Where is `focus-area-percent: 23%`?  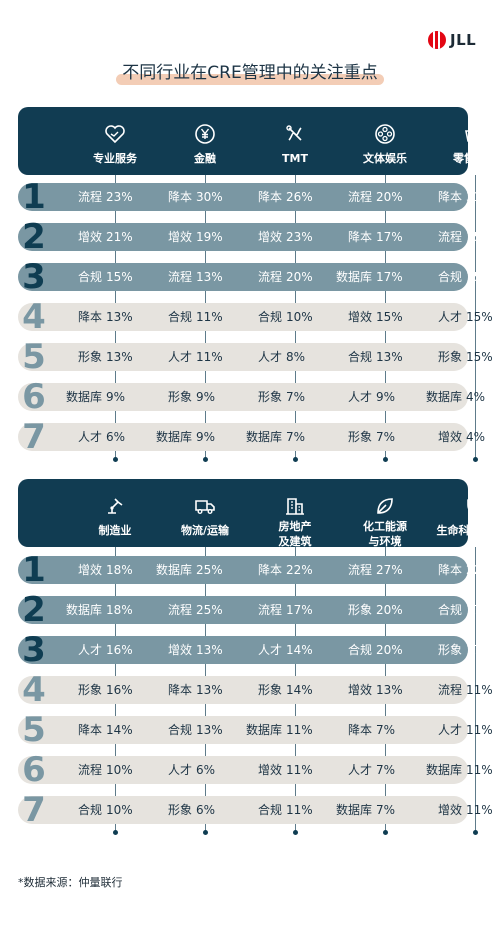 focus-area-percent: 23% is located at coordinates (119, 197).